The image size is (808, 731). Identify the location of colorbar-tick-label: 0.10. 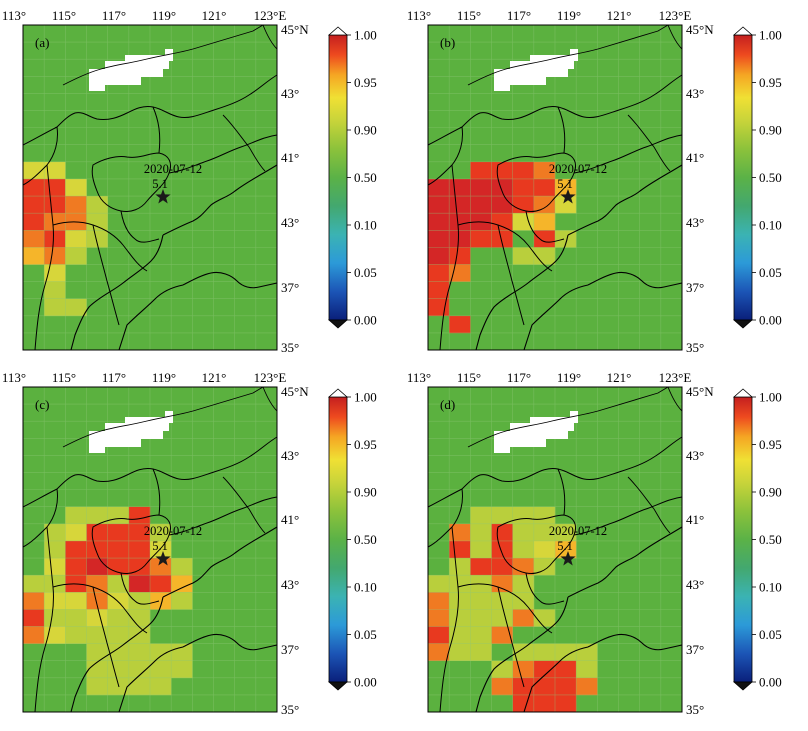
(770, 225).